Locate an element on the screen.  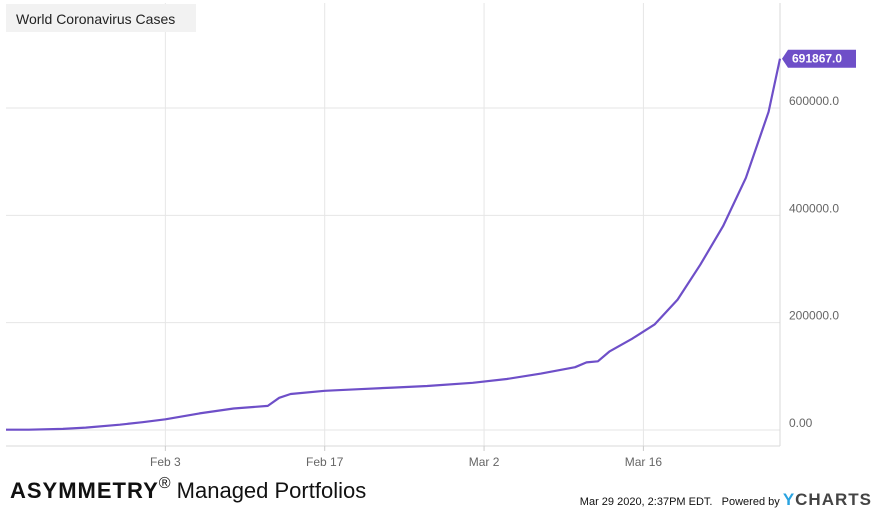
x-tick-label: Mar 2 is located at coordinates (484, 462).